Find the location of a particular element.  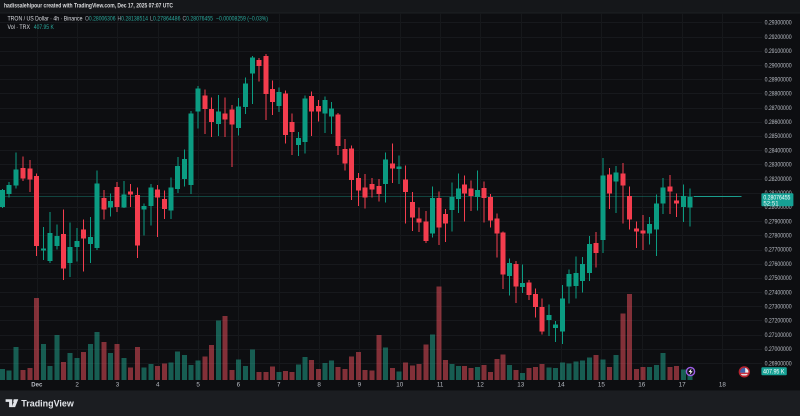

svg-text: 0.27500000 is located at coordinates (778, 278).